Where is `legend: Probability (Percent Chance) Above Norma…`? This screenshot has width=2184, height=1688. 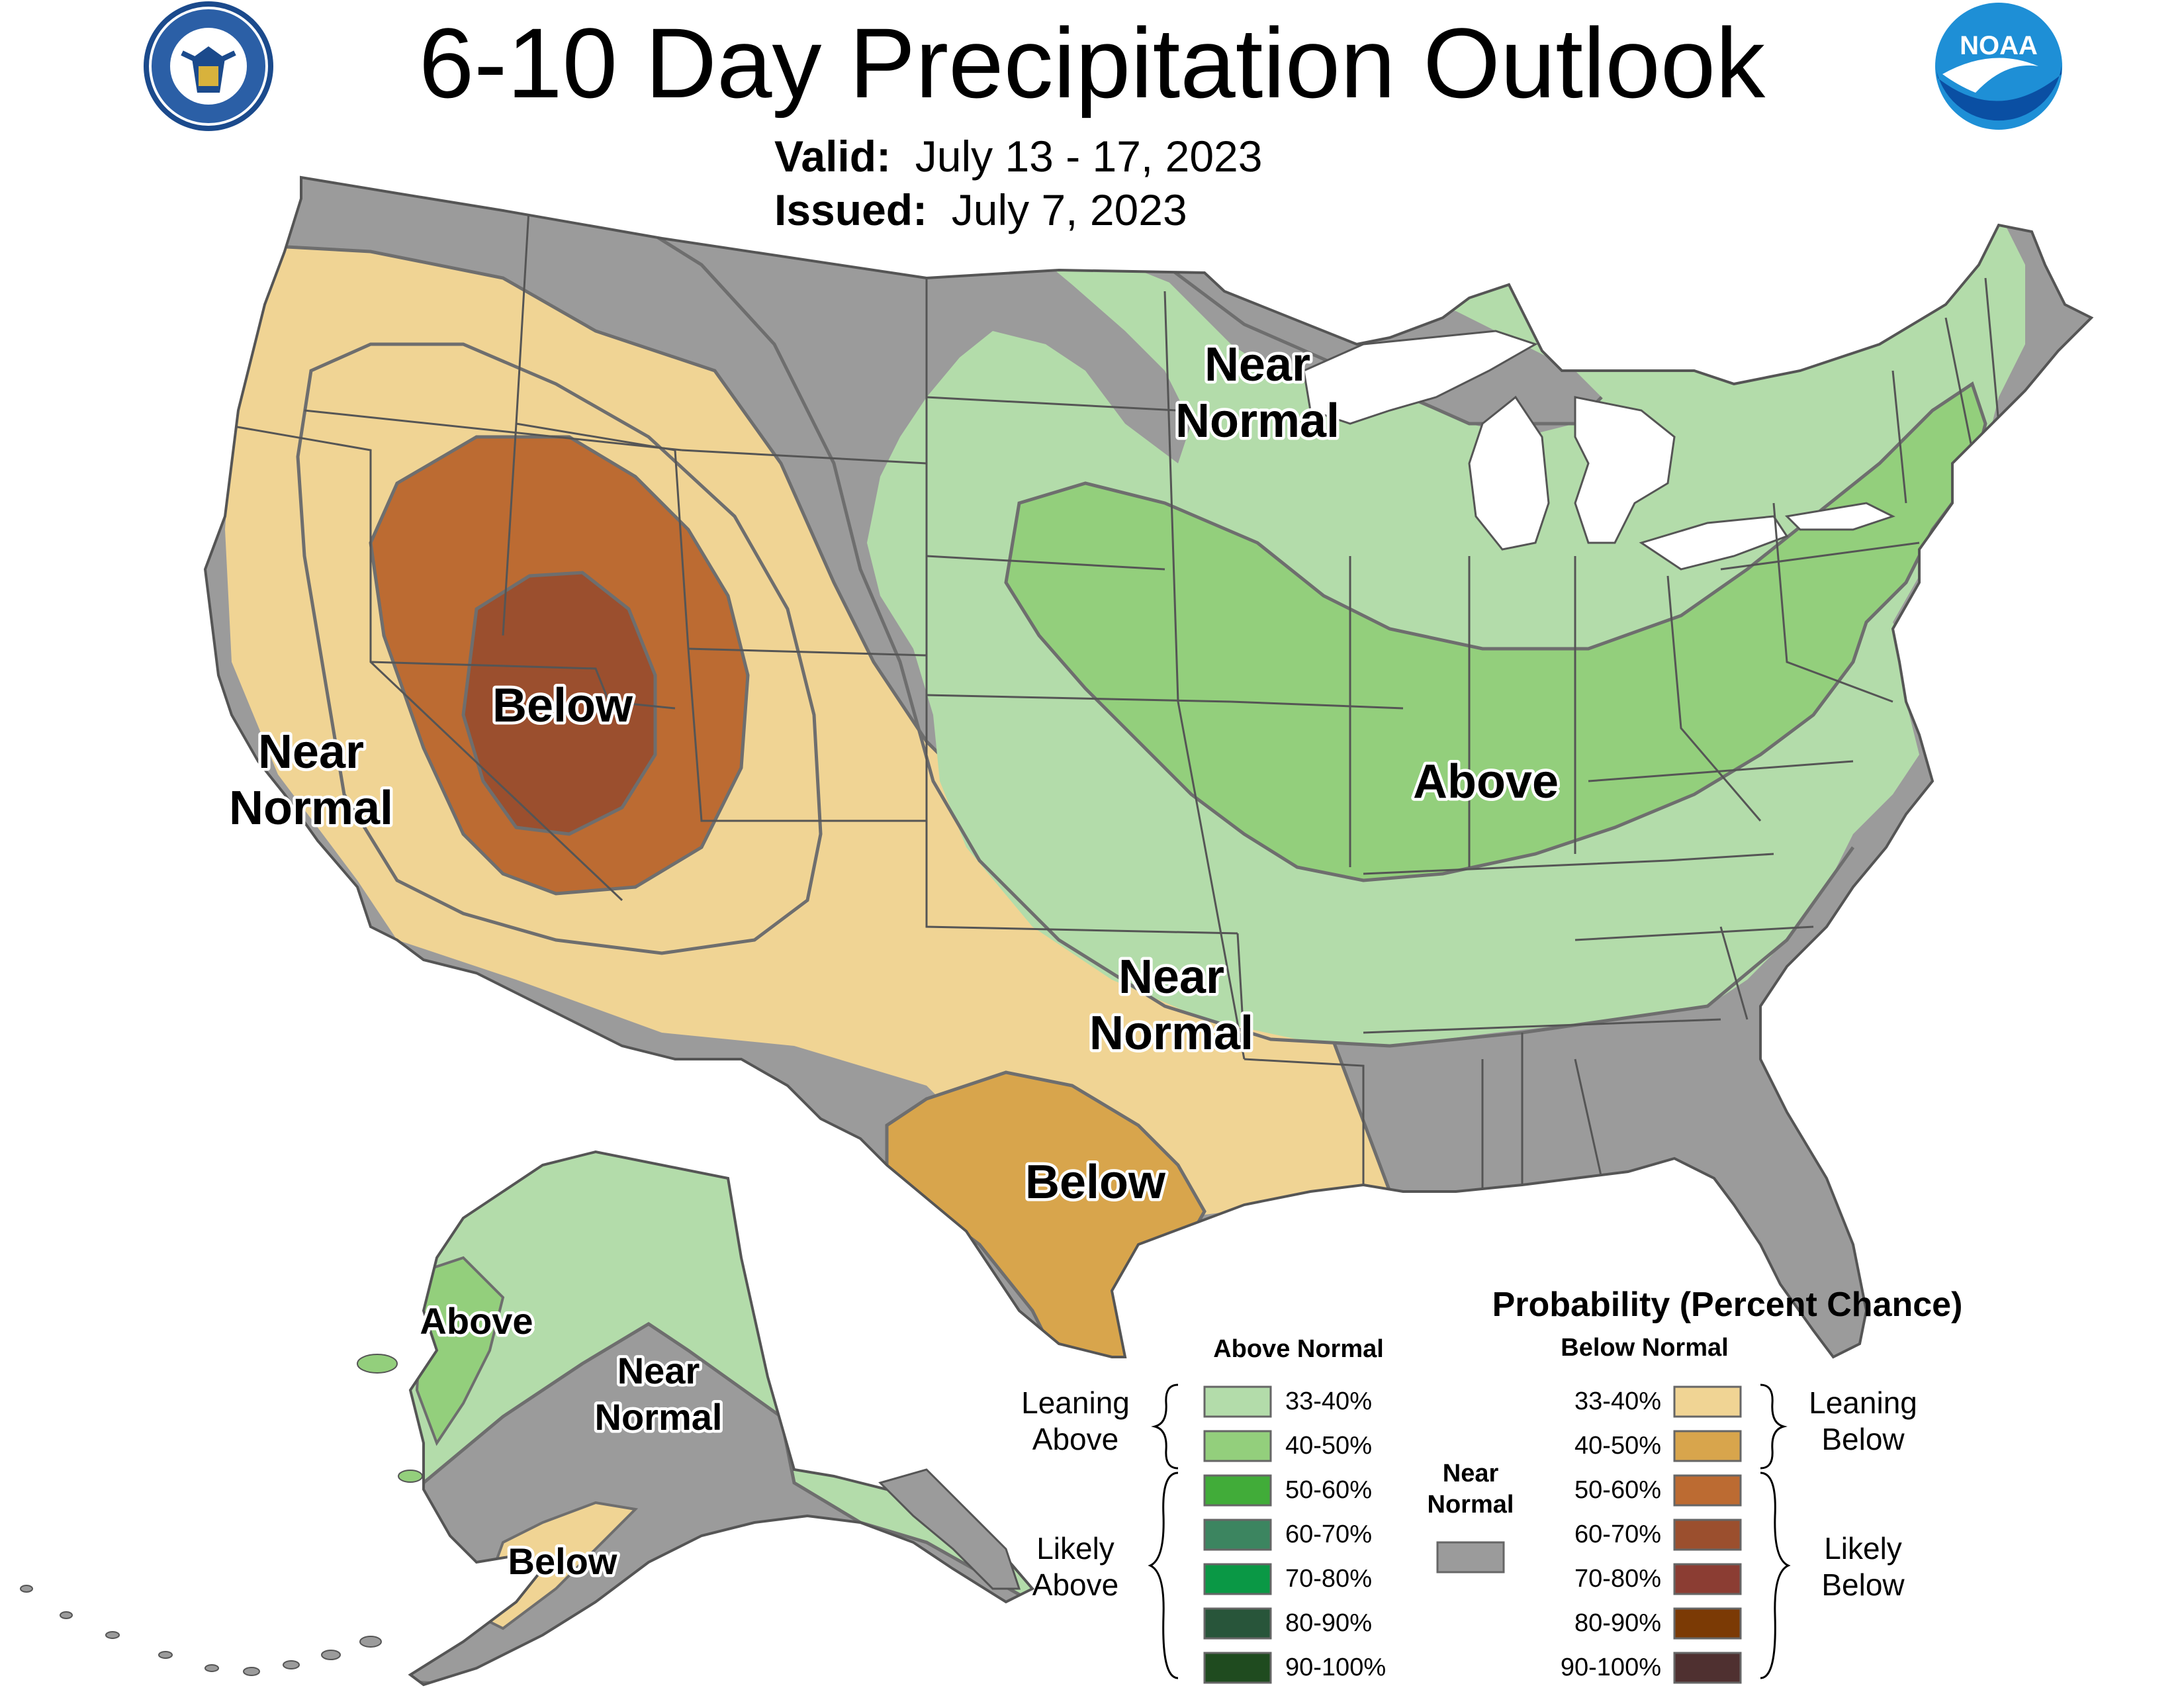
legend: Probability (Percent Chance) Above Norma… is located at coordinates (1492, 1485).